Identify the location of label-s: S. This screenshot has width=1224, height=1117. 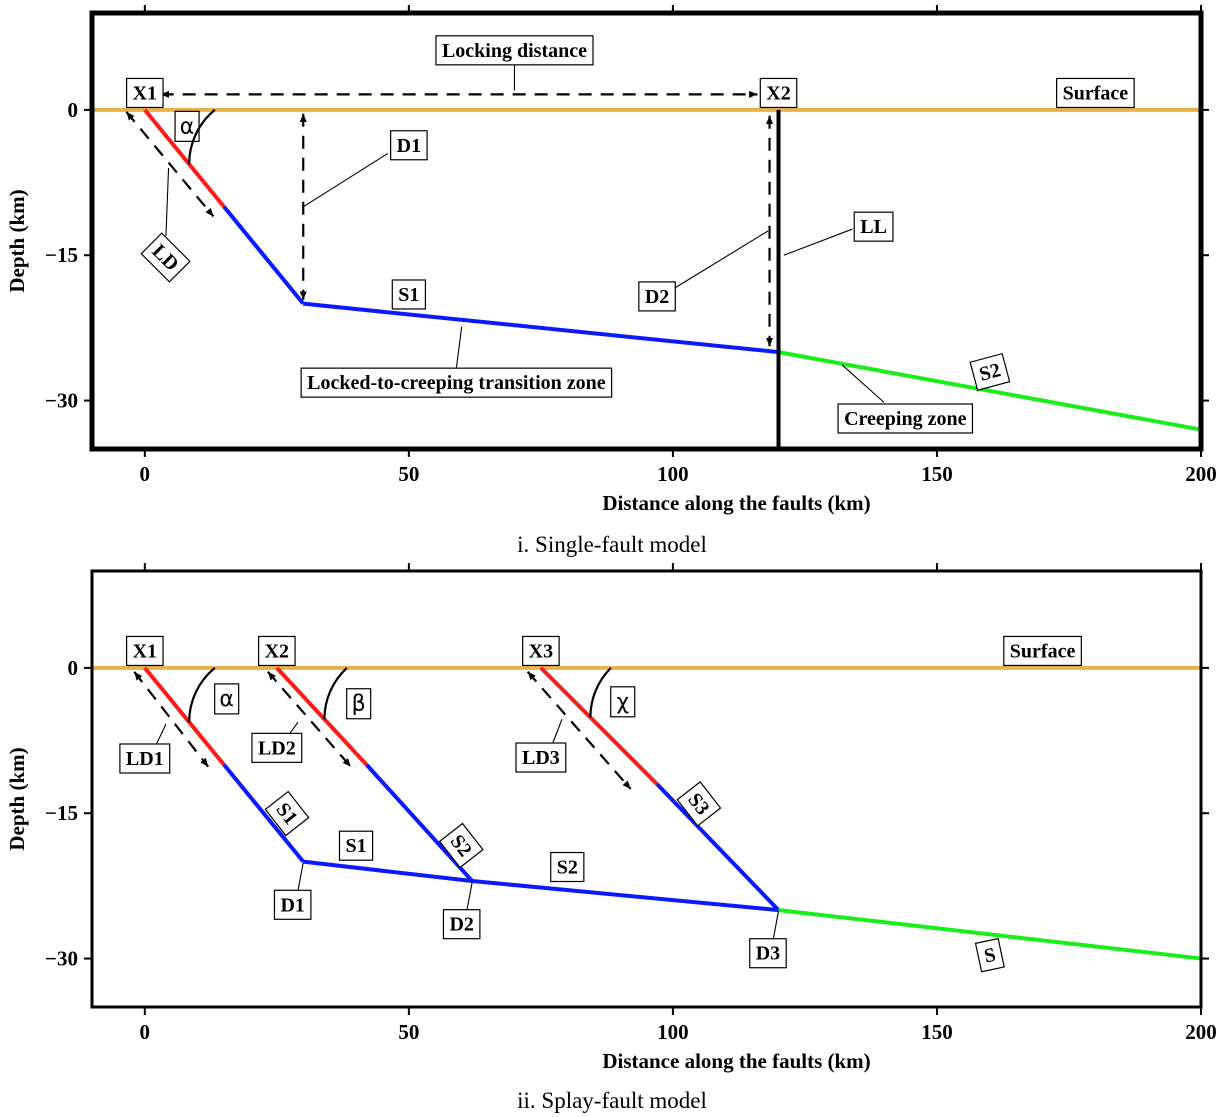
(989, 955).